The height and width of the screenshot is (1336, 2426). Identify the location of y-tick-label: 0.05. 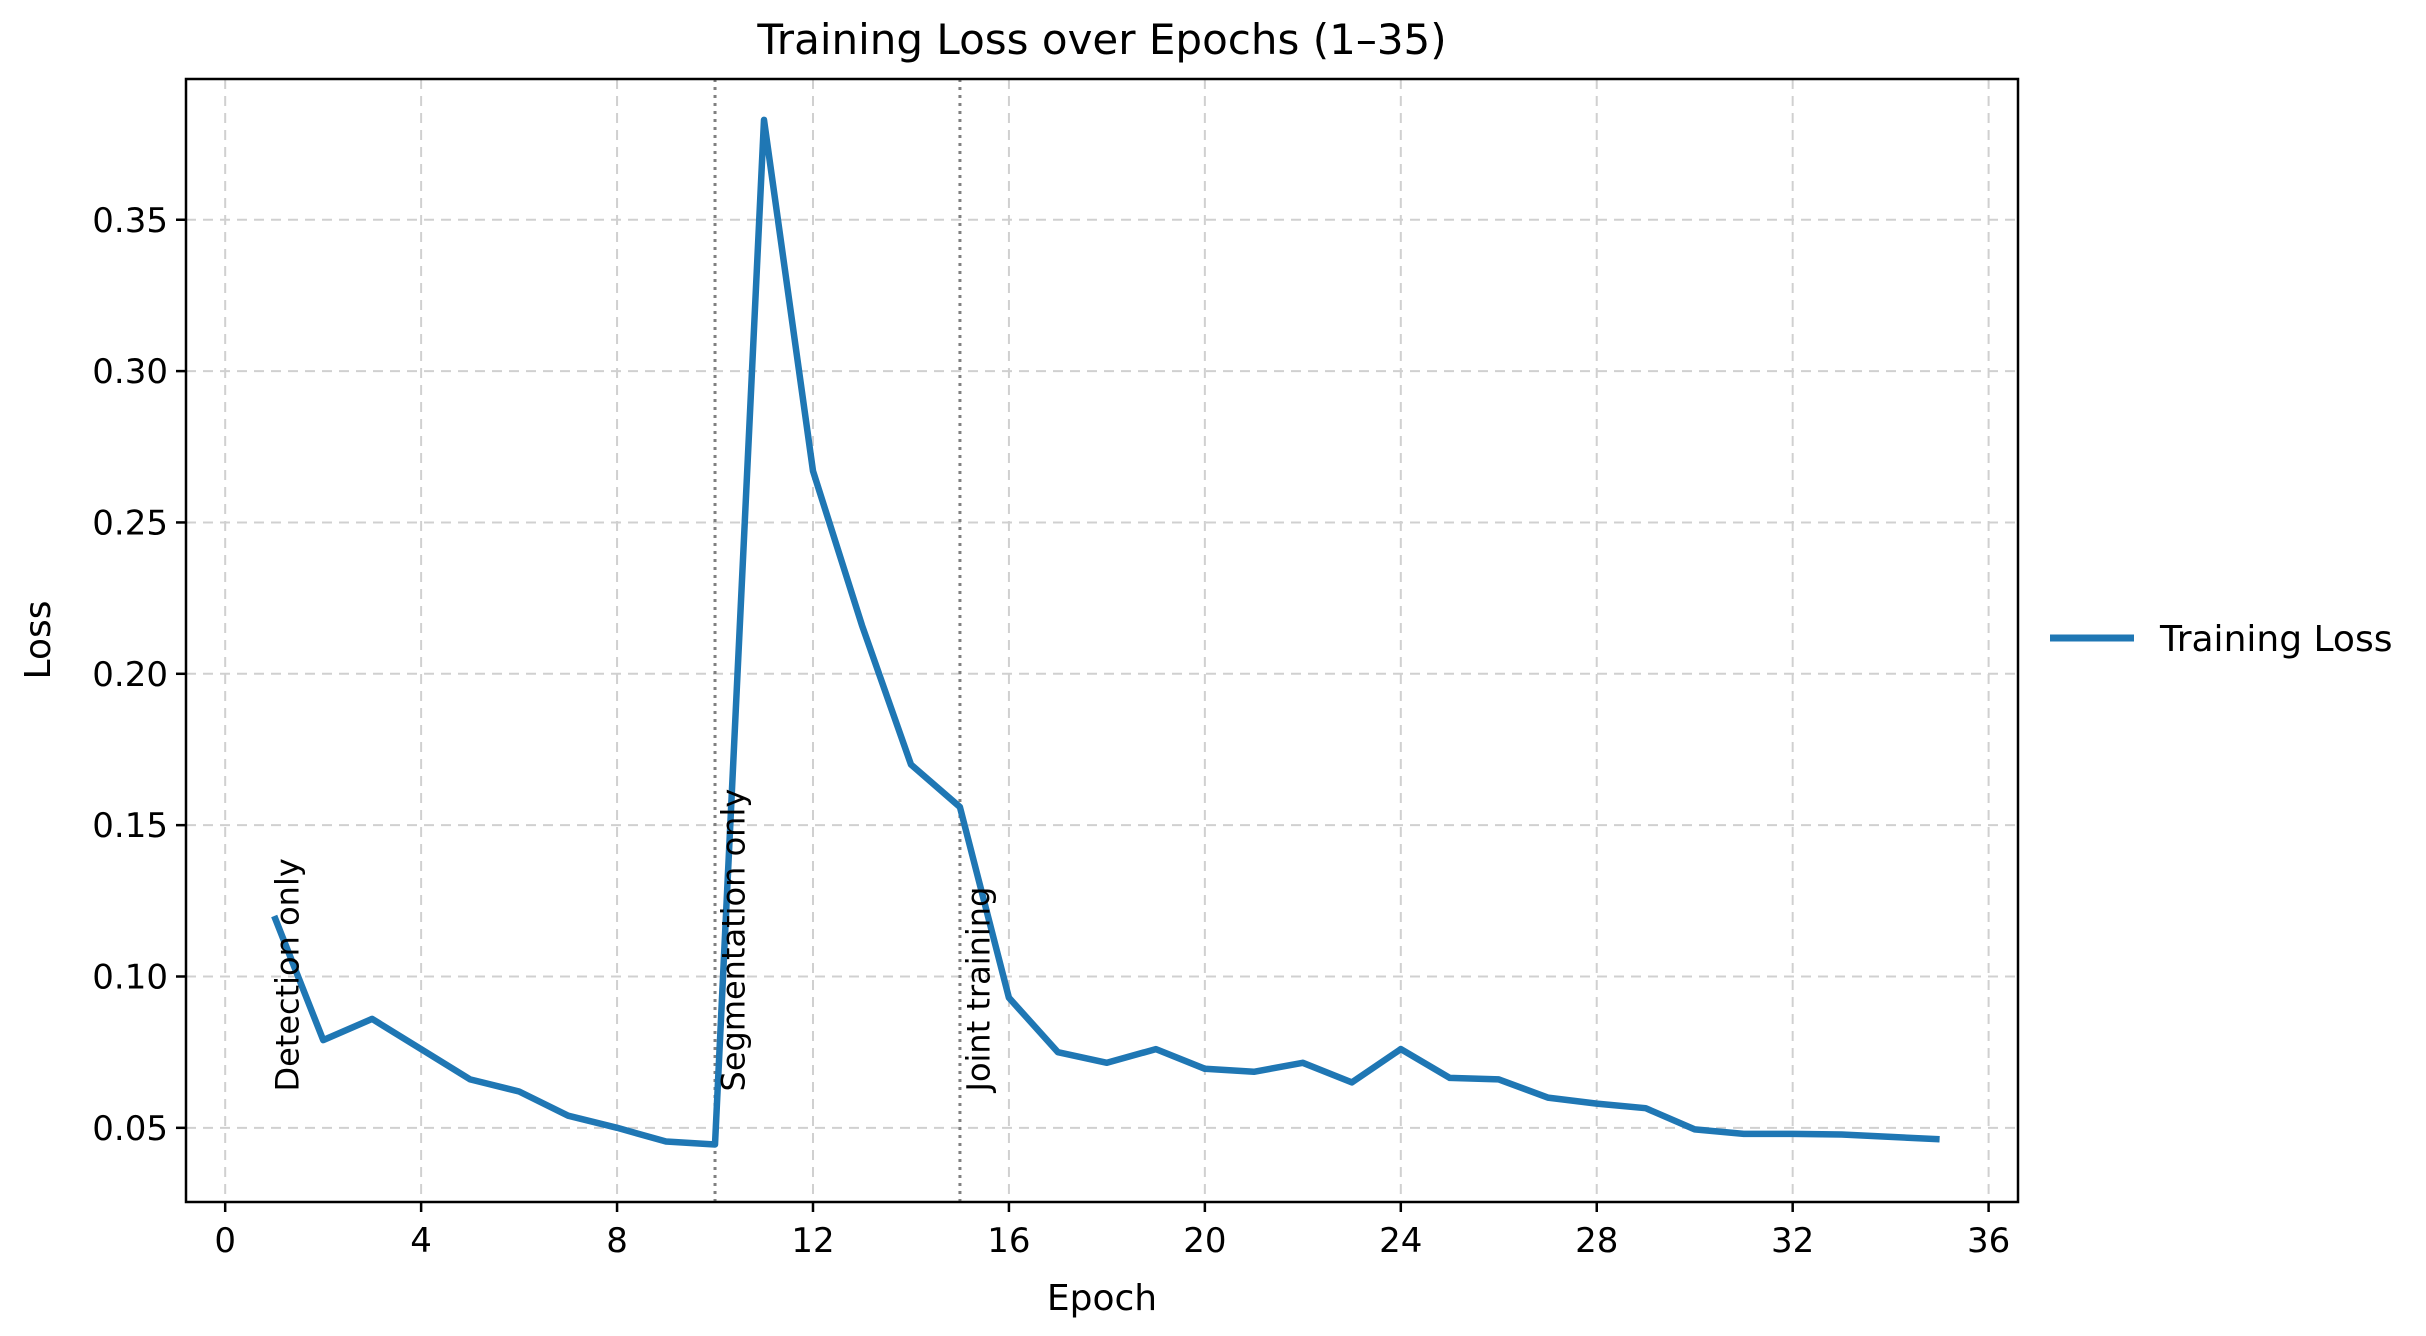
(130, 1129).